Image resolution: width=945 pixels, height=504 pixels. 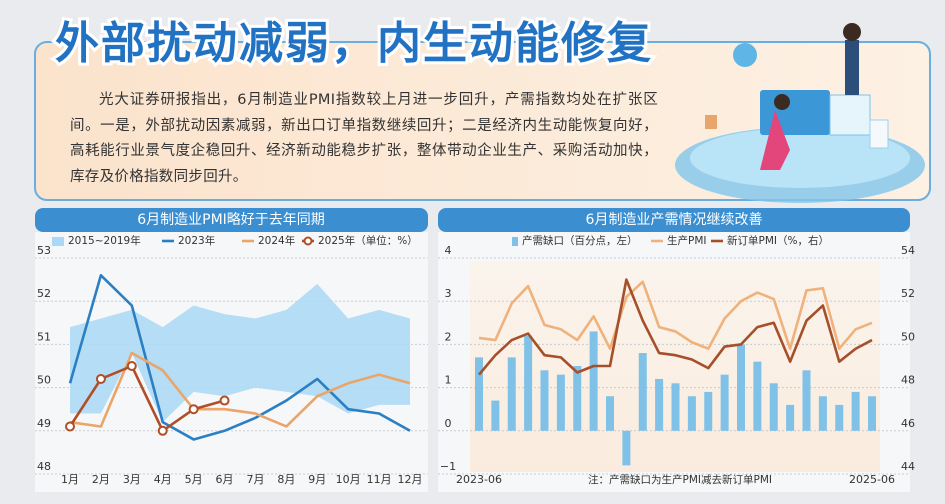 I want to click on x-tick-label: 4月, so click(x=163, y=479).